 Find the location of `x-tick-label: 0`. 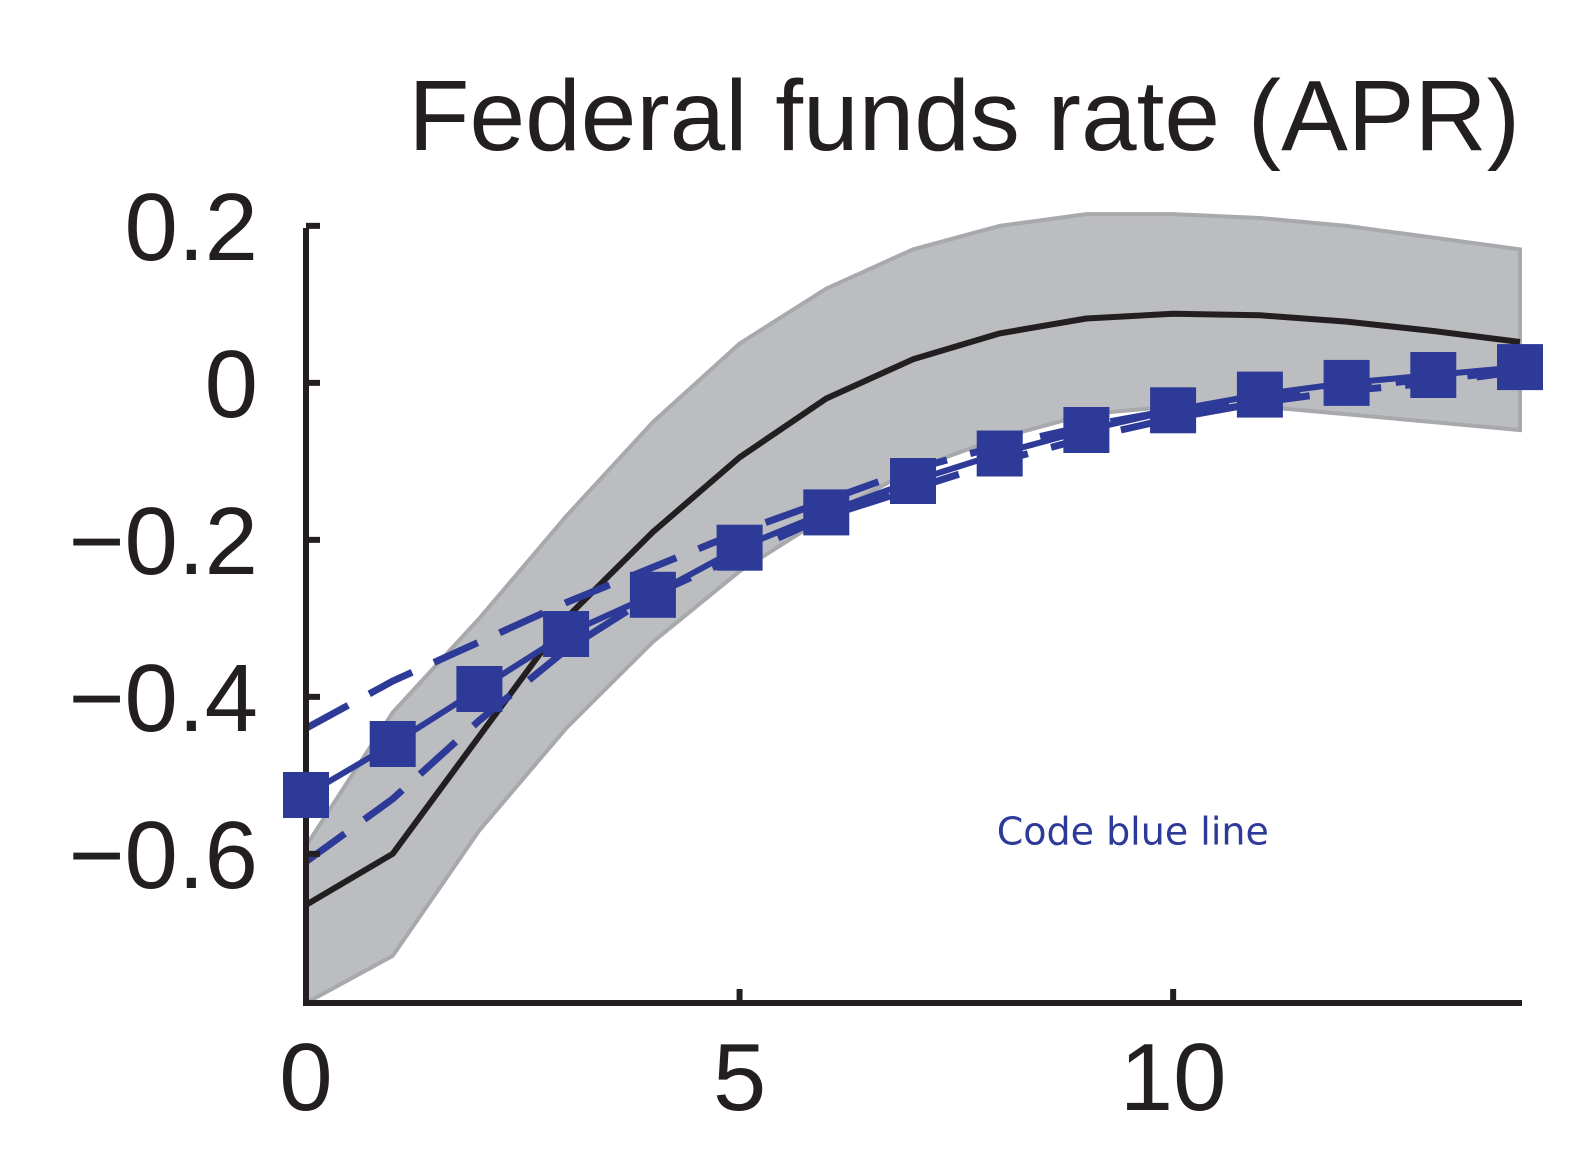

x-tick-label: 0 is located at coordinates (305, 1077).